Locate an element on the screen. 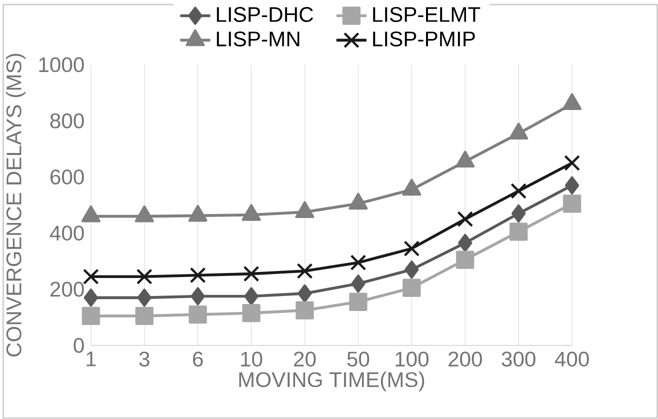  legend-label: LISP-MN is located at coordinates (258, 39).